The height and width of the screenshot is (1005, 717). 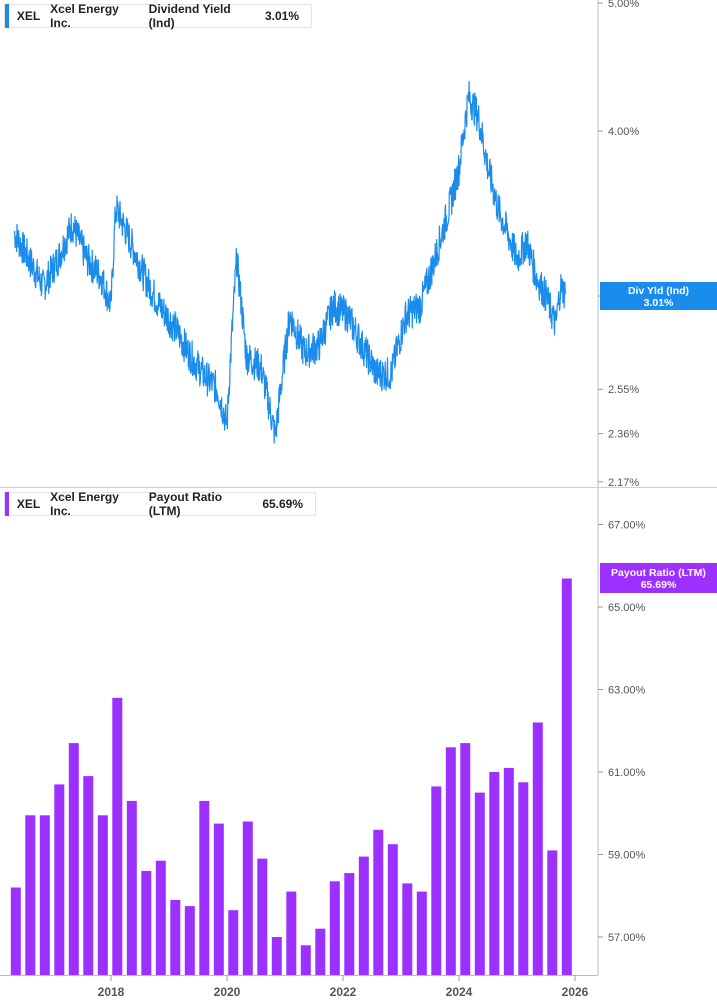 I want to click on x-tick-label: 2022, so click(x=343, y=992).